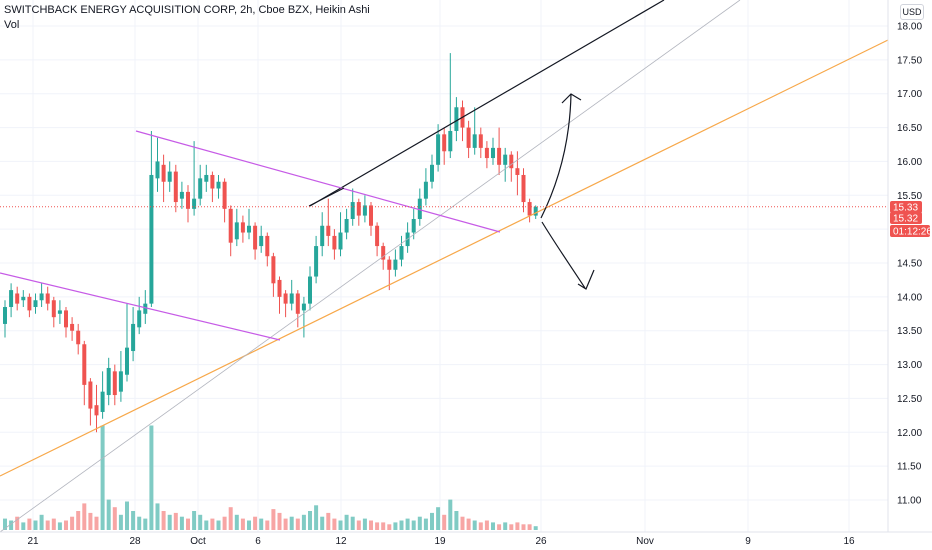 The height and width of the screenshot is (550, 932). I want to click on time-tick-label: Oct, so click(198, 541).